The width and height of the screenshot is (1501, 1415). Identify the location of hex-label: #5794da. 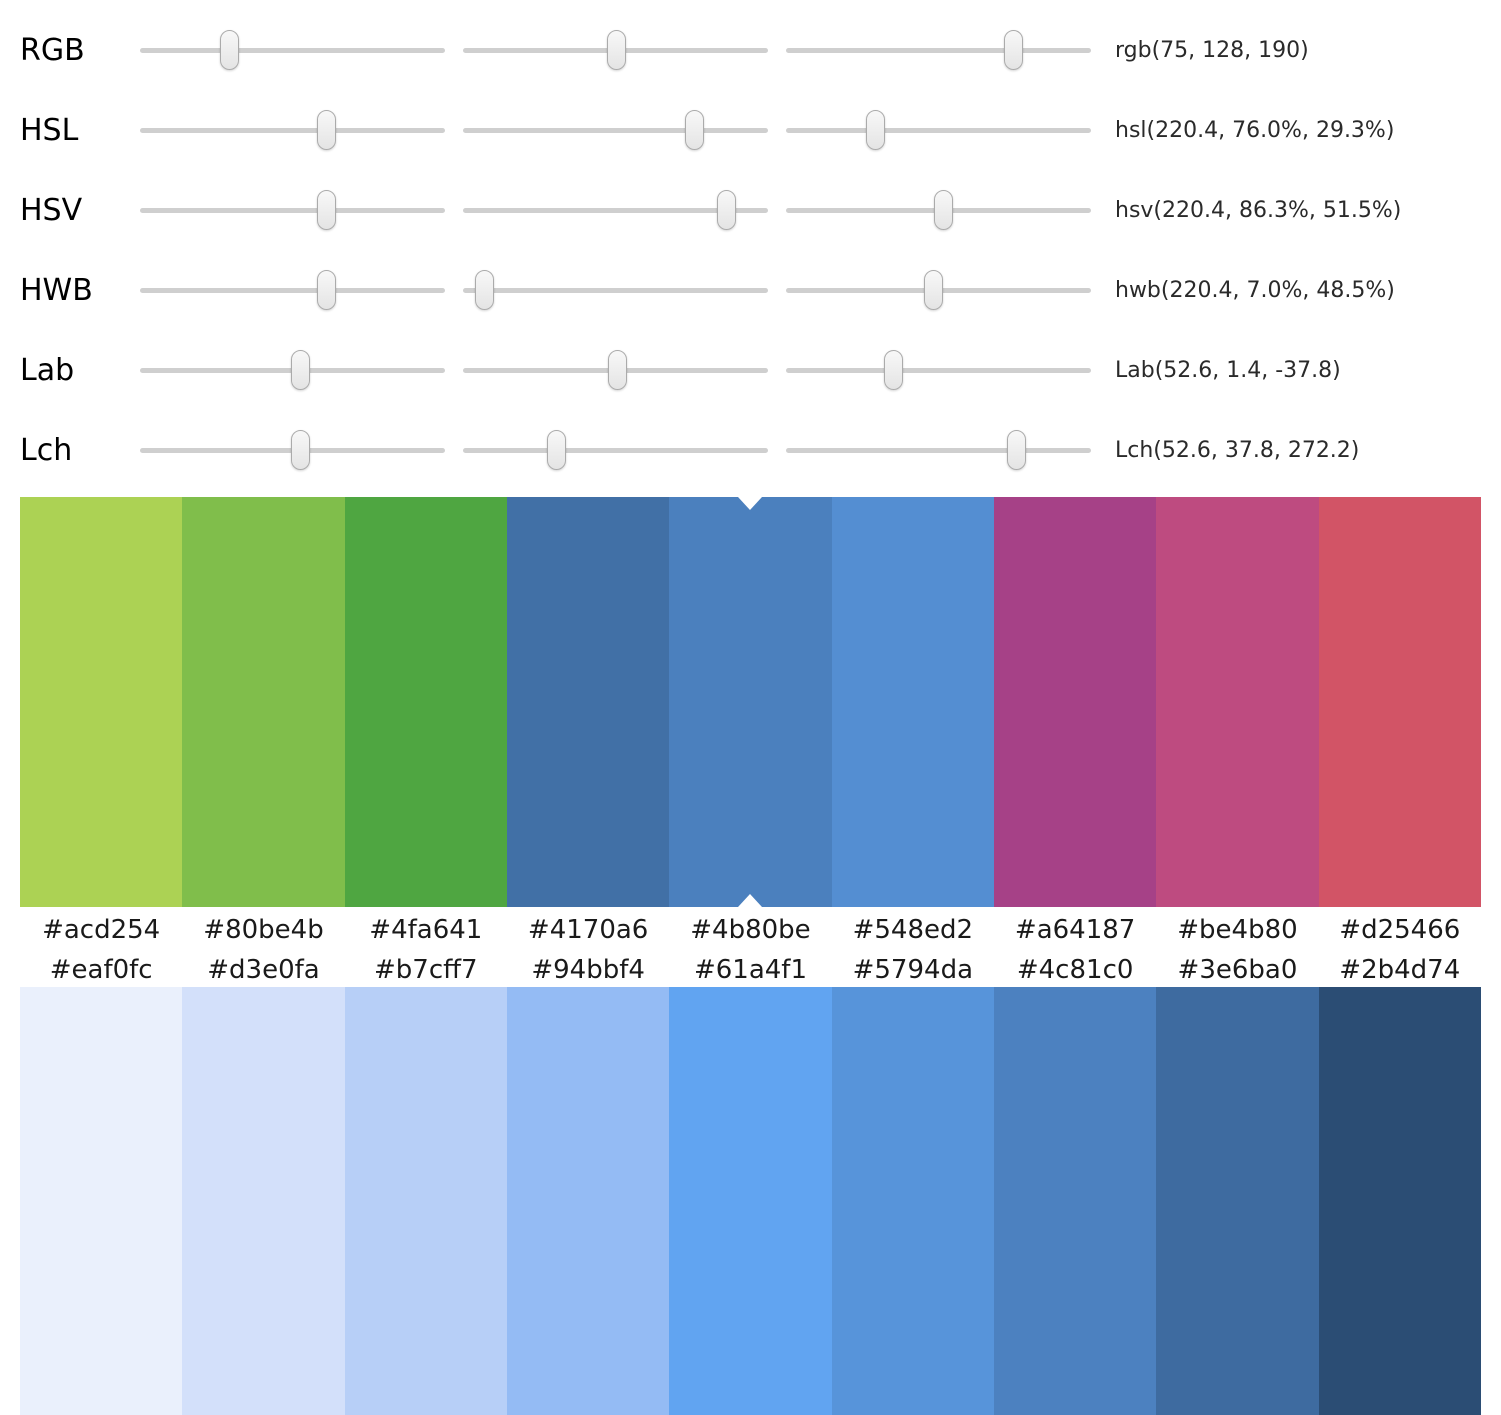
(912, 969).